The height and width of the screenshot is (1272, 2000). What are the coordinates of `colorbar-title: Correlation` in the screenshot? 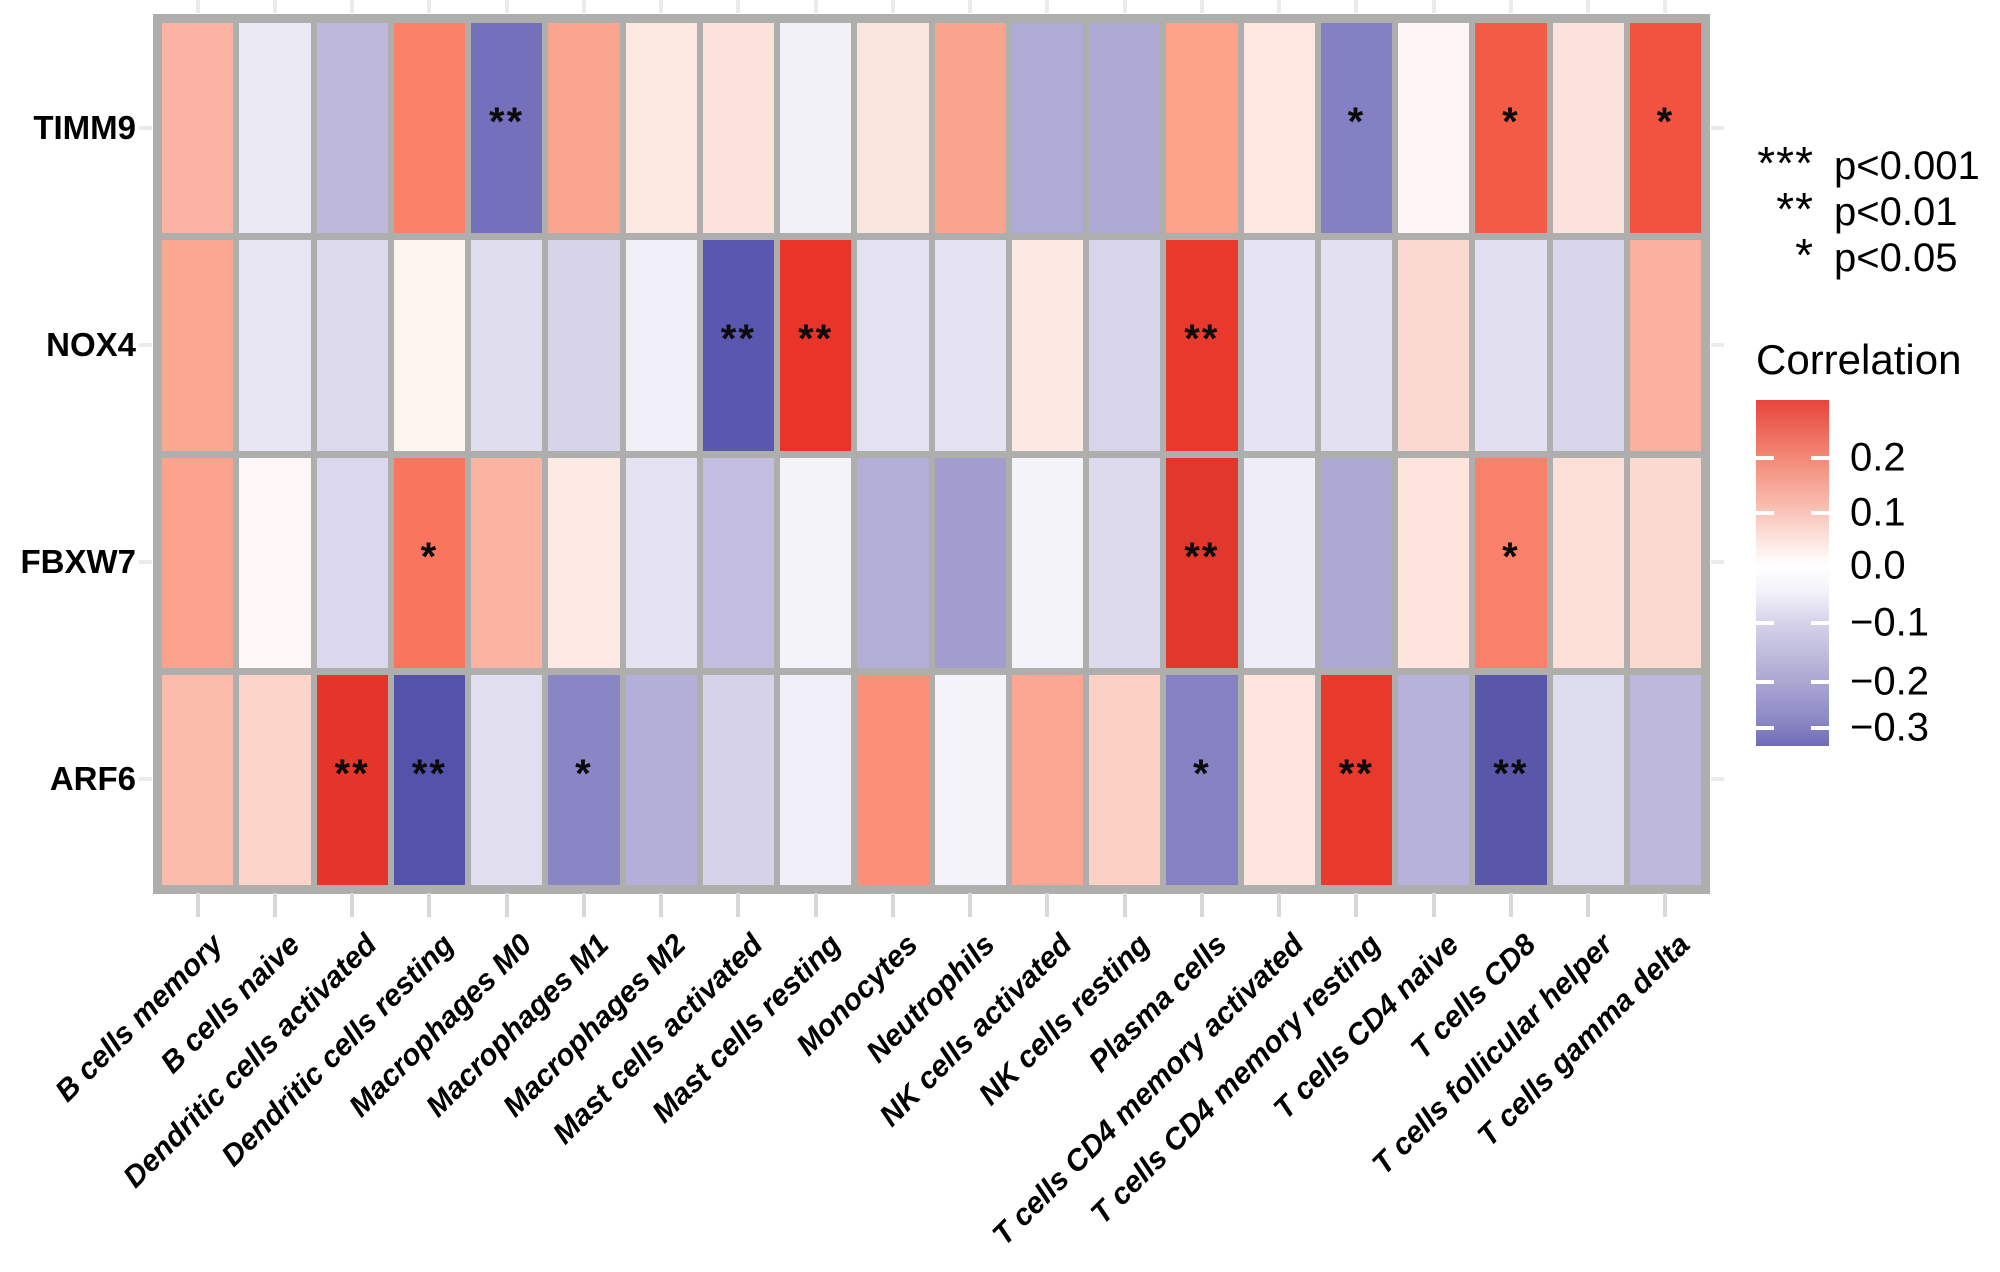 It's located at (1859, 359).